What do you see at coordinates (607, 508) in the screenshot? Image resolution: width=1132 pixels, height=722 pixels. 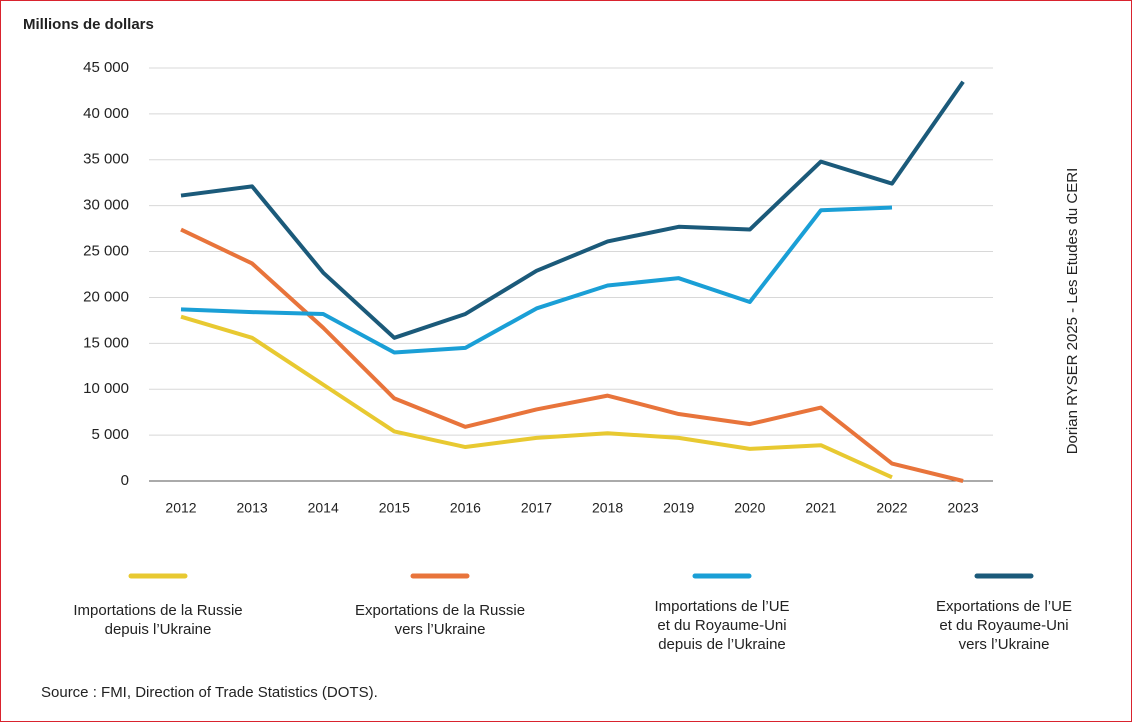 I see `x-tick-label: 2018` at bounding box center [607, 508].